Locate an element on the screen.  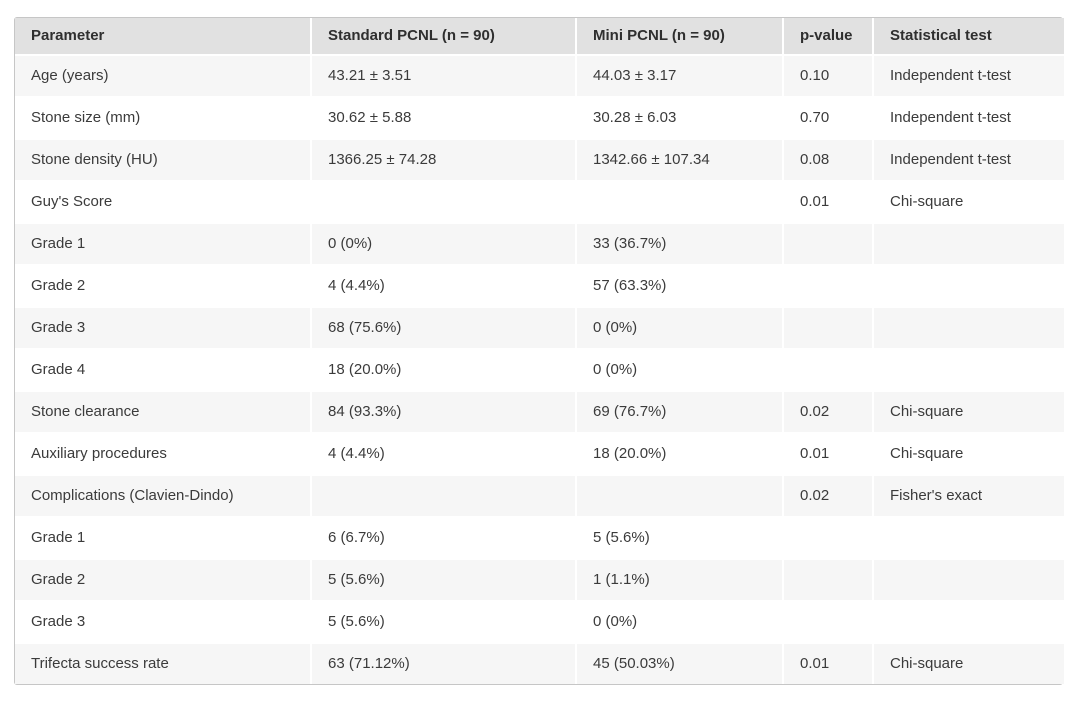
table-row: Guy's Score 0.01 Chi-square is located at coordinates (539, 201).